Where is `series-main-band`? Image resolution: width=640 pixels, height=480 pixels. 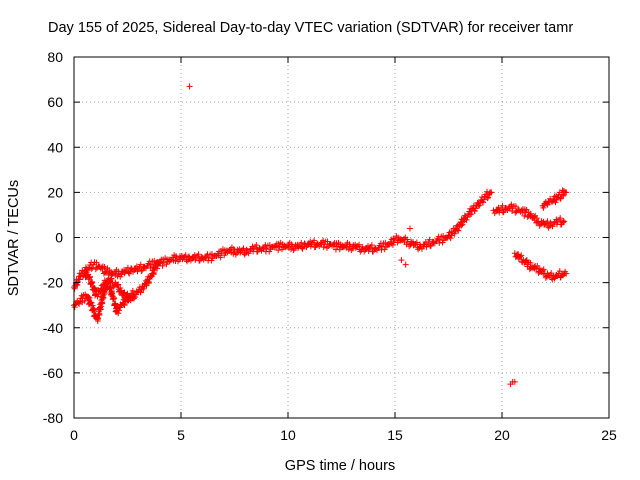
series-main-band is located at coordinates (283, 240).